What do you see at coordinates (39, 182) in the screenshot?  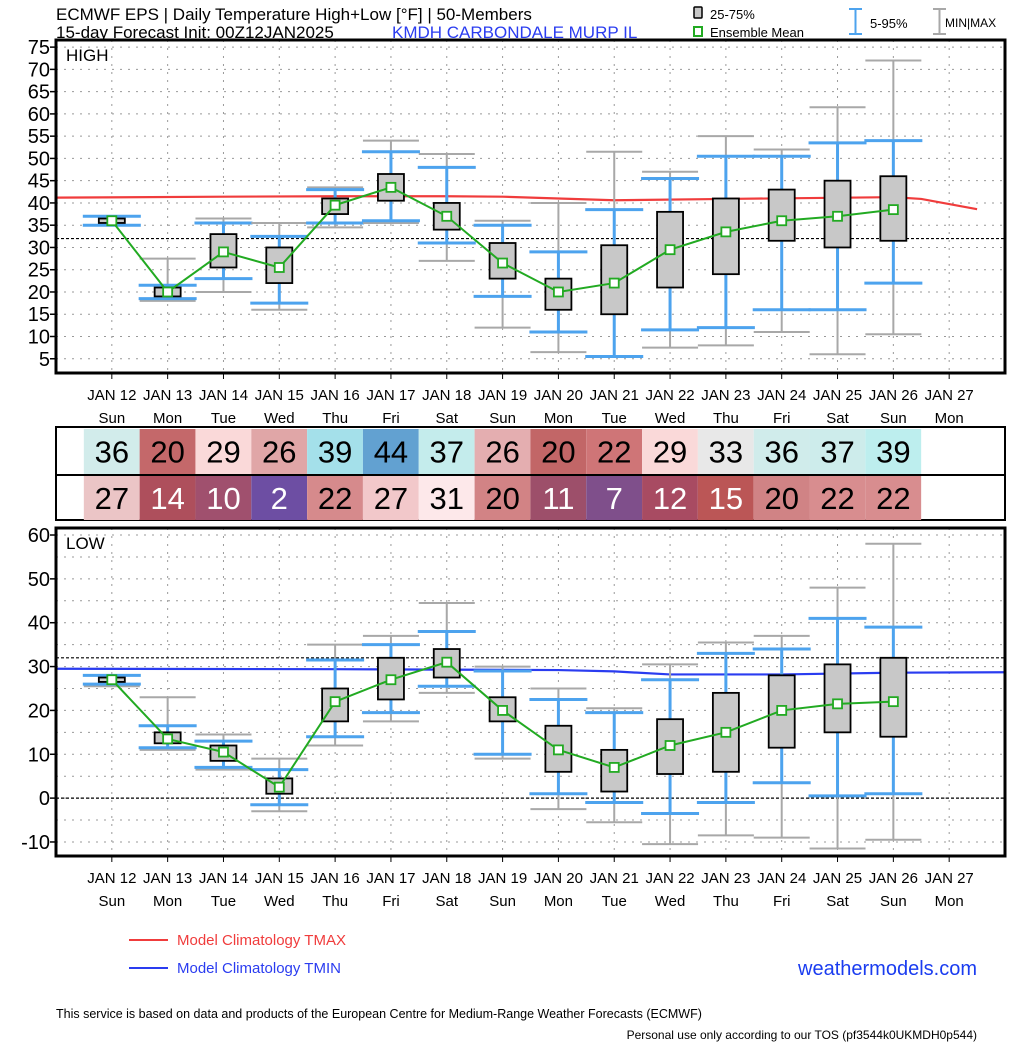 I see `y-tick-label: 45` at bounding box center [39, 182].